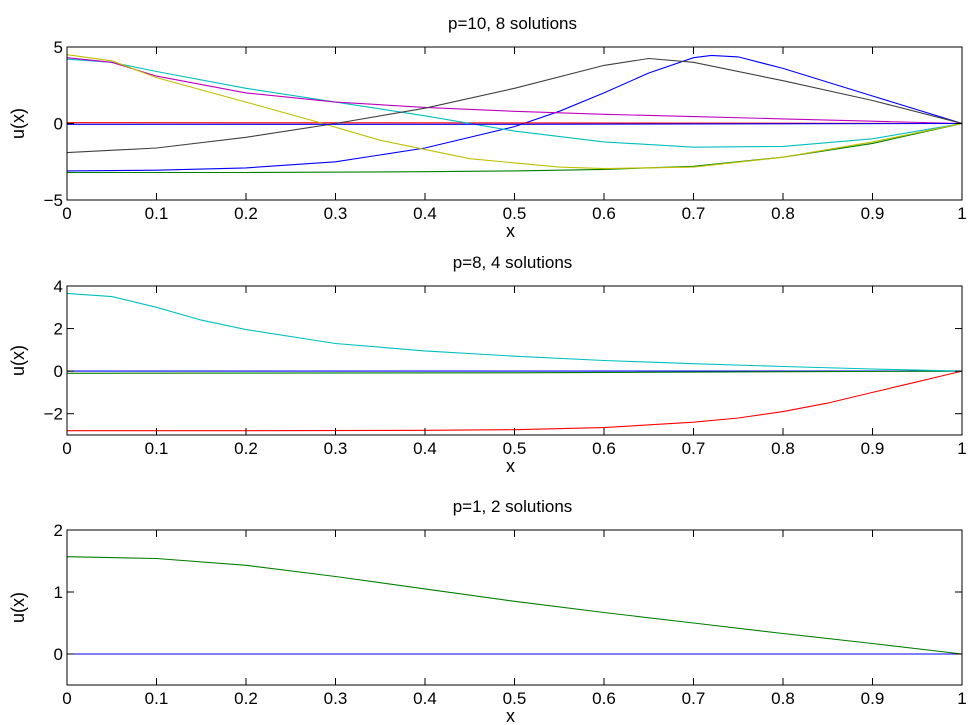 This screenshot has height=725, width=969. I want to click on series-group, so click(514, 605).